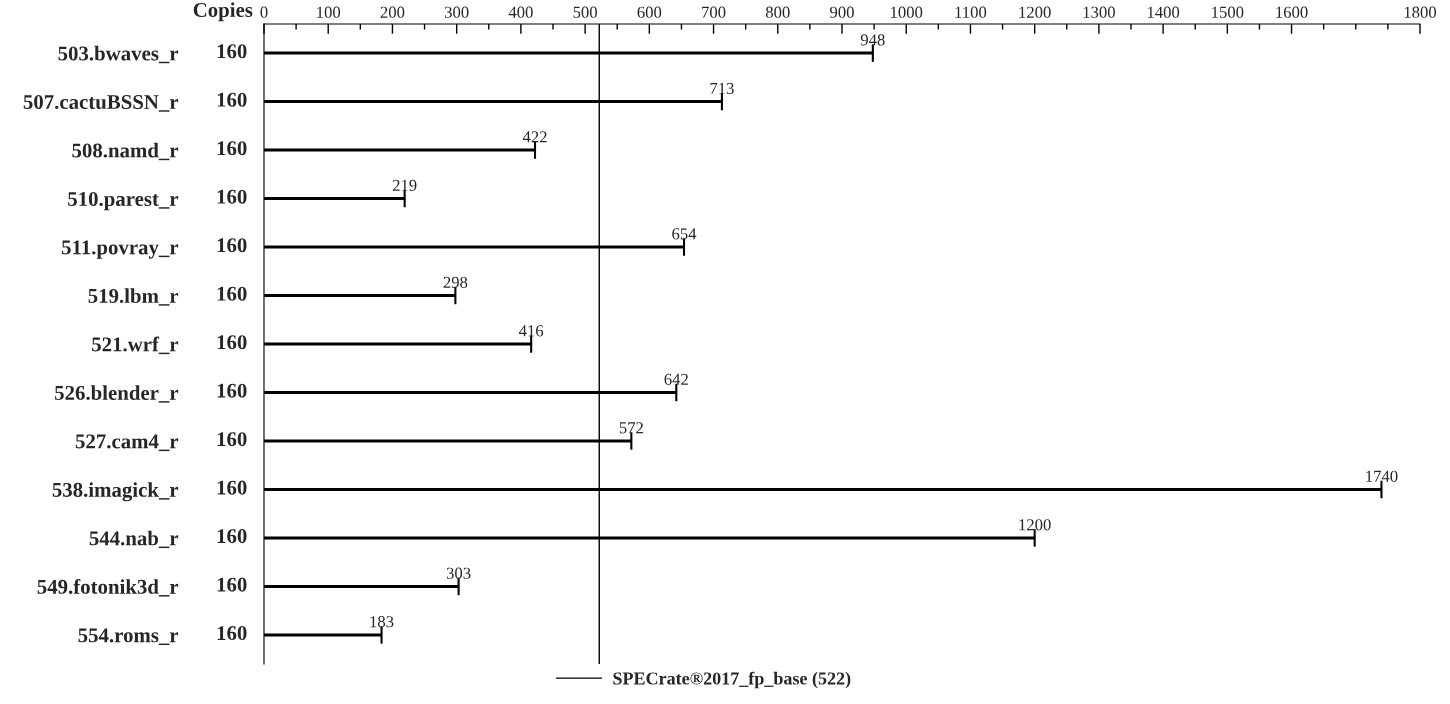 This screenshot has width=1450, height=704. I want to click on x-tick-label: 100, so click(329, 12).